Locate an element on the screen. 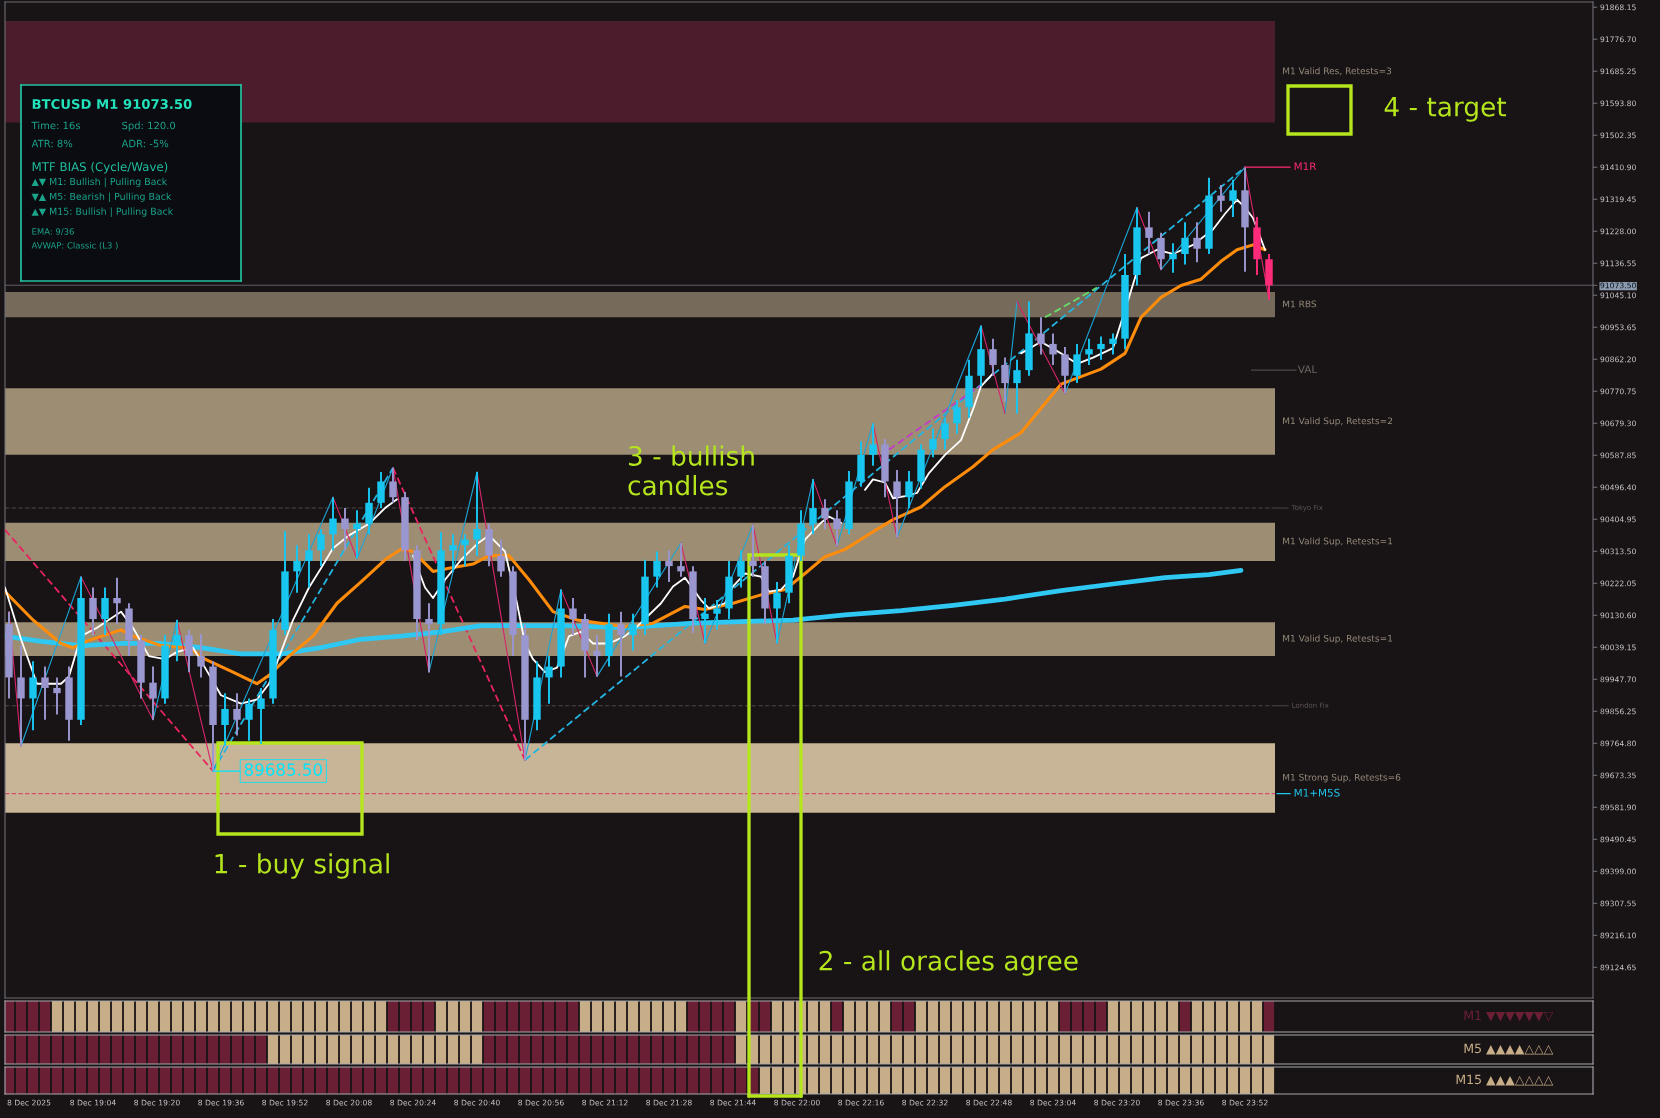 This screenshot has height=1118, width=1660. band-label: M1 Valid Res, Retests=3 is located at coordinates (1337, 71).